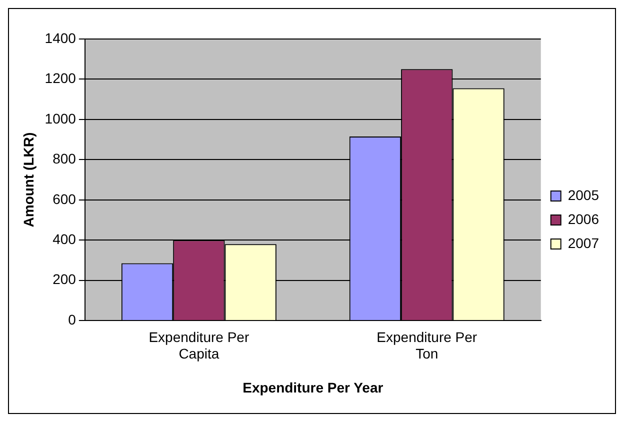  What do you see at coordinates (60, 118) in the screenshot?
I see `y-tick-label: 1000` at bounding box center [60, 118].